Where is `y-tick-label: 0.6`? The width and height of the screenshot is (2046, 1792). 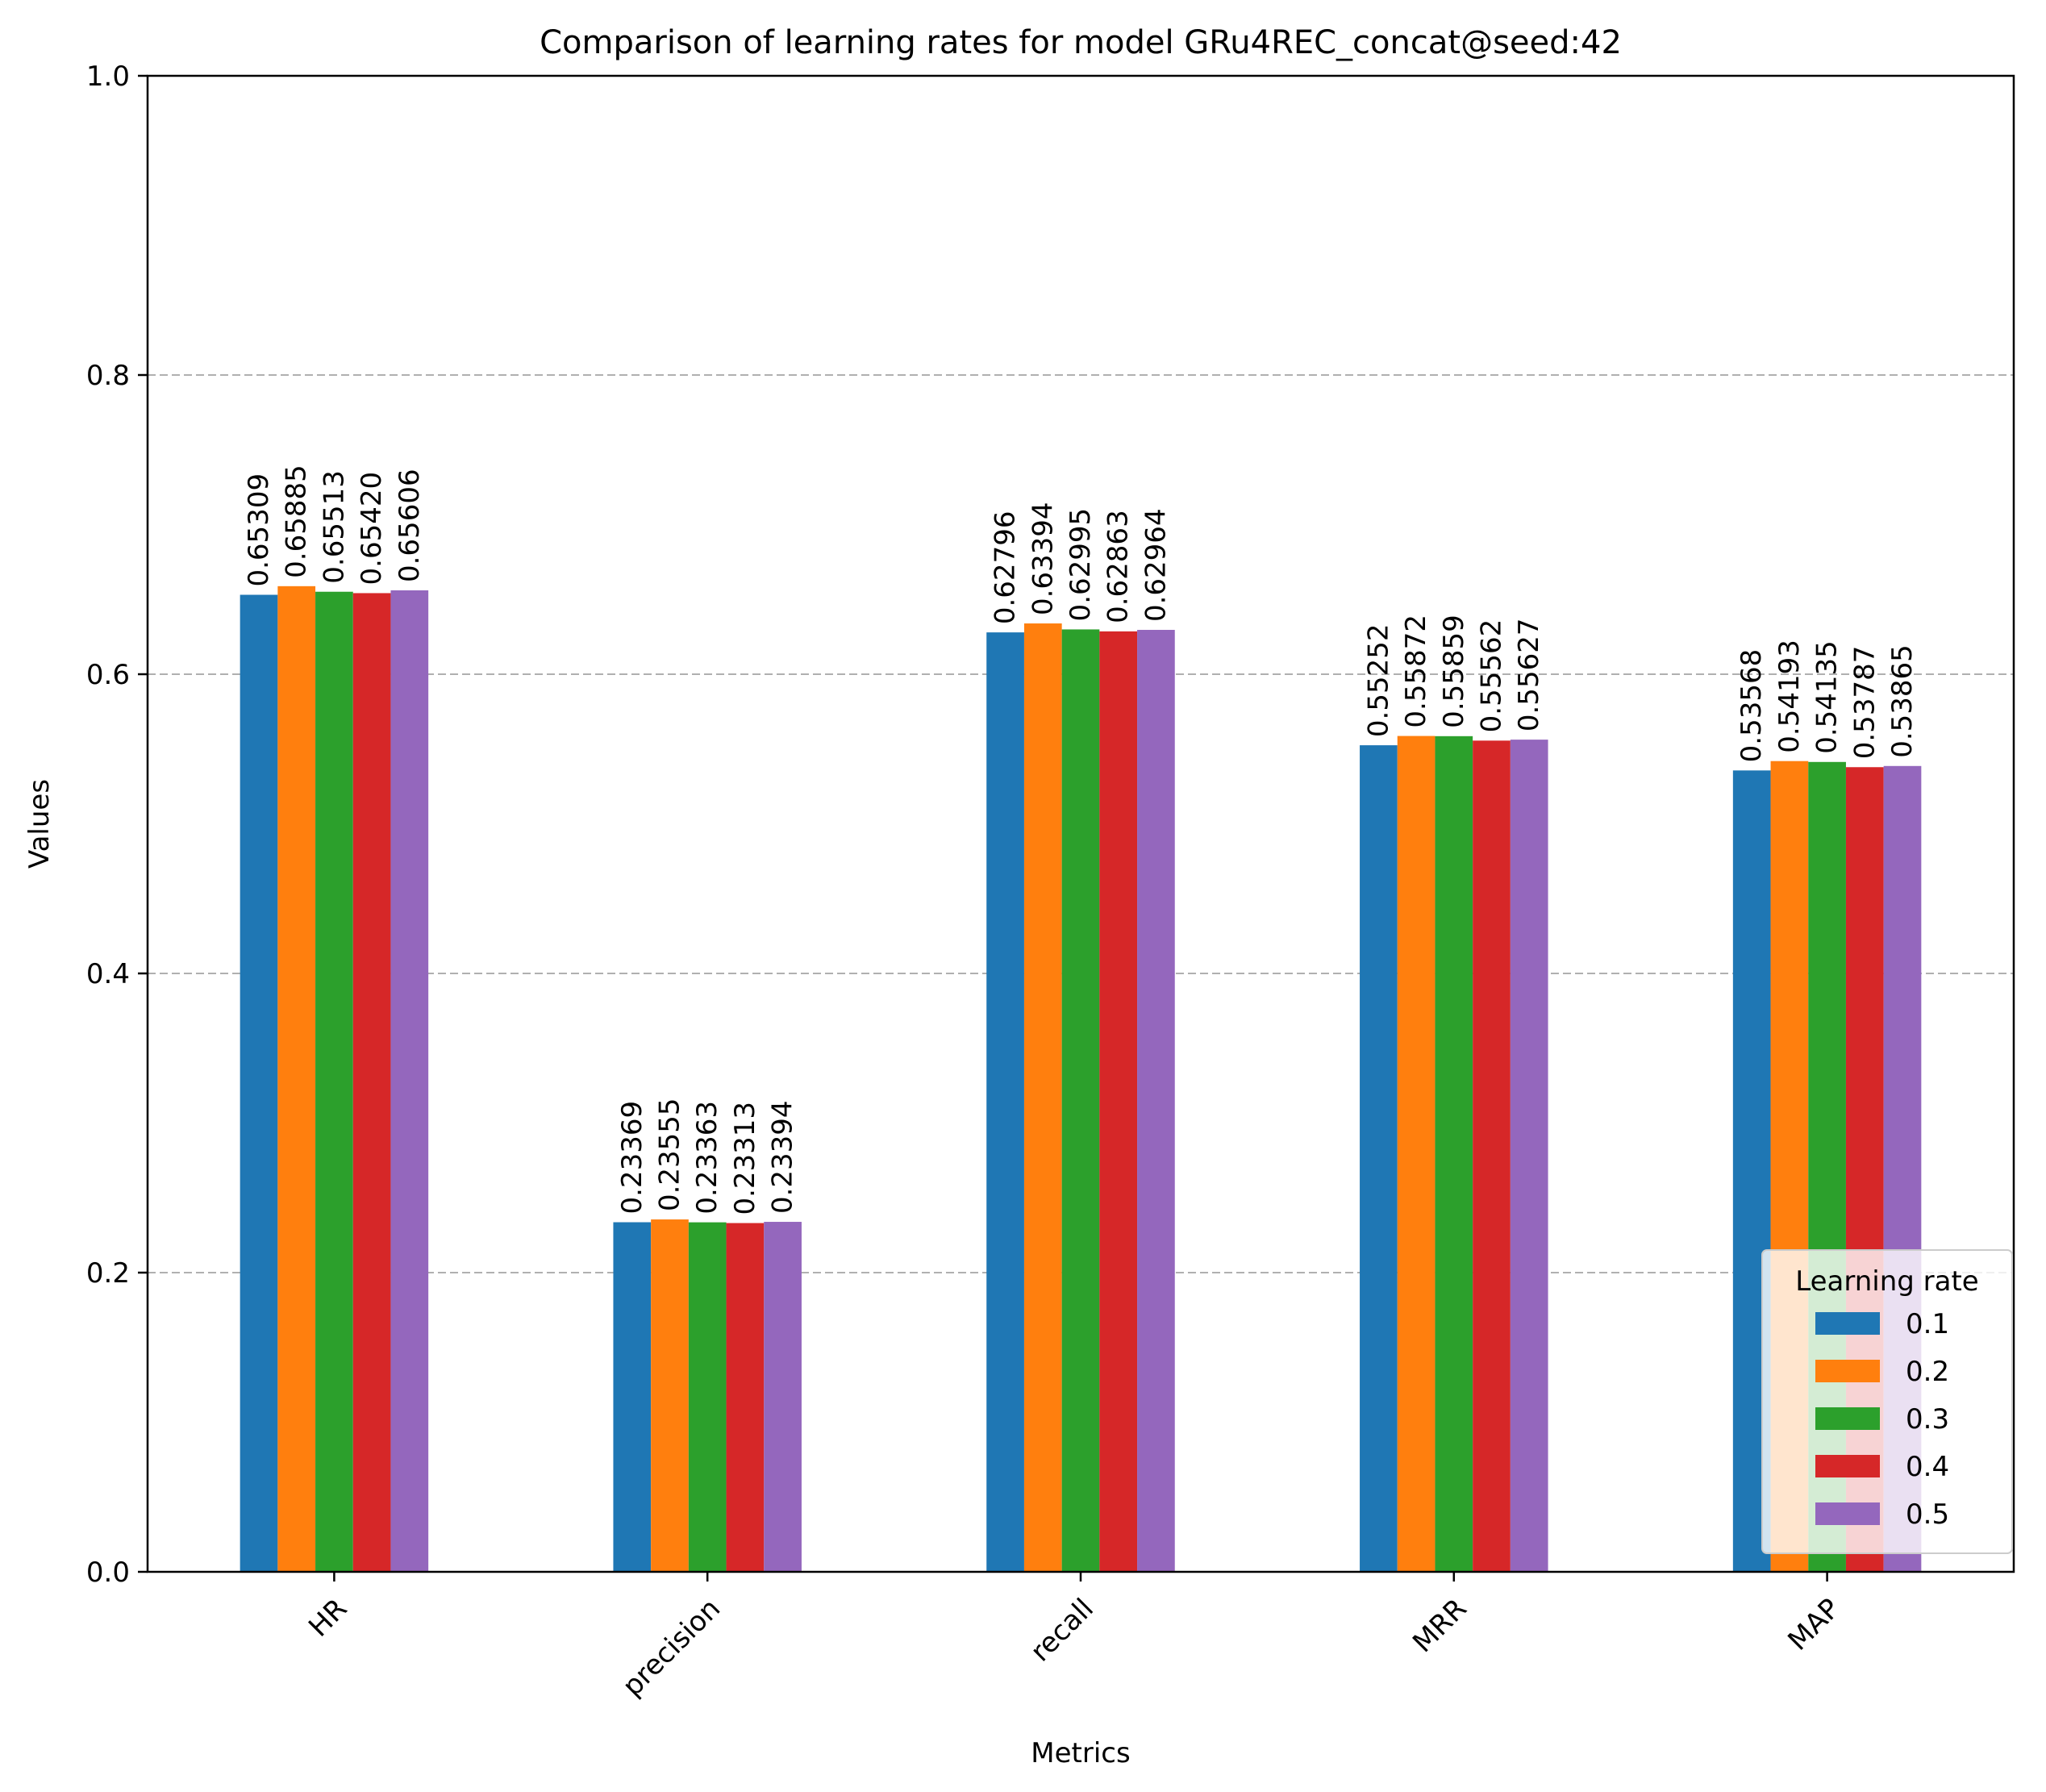
y-tick-label: 0.6 is located at coordinates (108, 675).